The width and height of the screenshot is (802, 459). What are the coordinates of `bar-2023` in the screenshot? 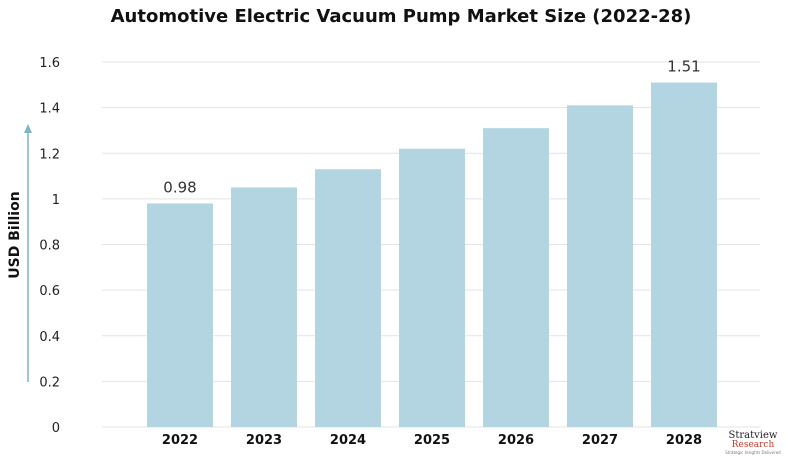 It's located at (264, 307).